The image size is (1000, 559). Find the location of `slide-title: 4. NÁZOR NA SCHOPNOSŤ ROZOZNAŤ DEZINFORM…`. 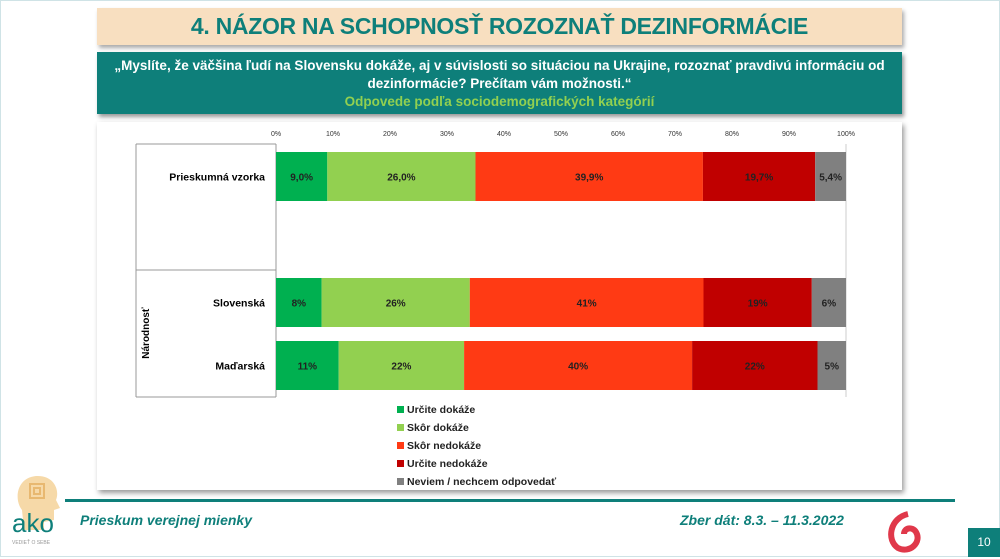

slide-title: 4. NÁZOR NA SCHOPNOSŤ ROZOZNAŤ DEZINFORM… is located at coordinates (499, 26).